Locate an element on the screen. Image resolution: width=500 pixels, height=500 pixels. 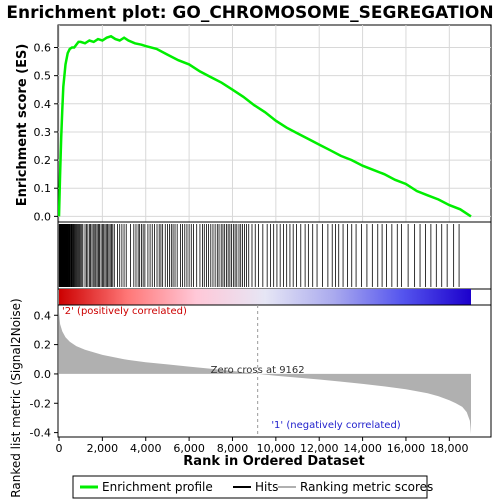
ranking-y-ticks: 0.4 0.2 0.0 -0.2 -0.4 is located at coordinates (44, 374).